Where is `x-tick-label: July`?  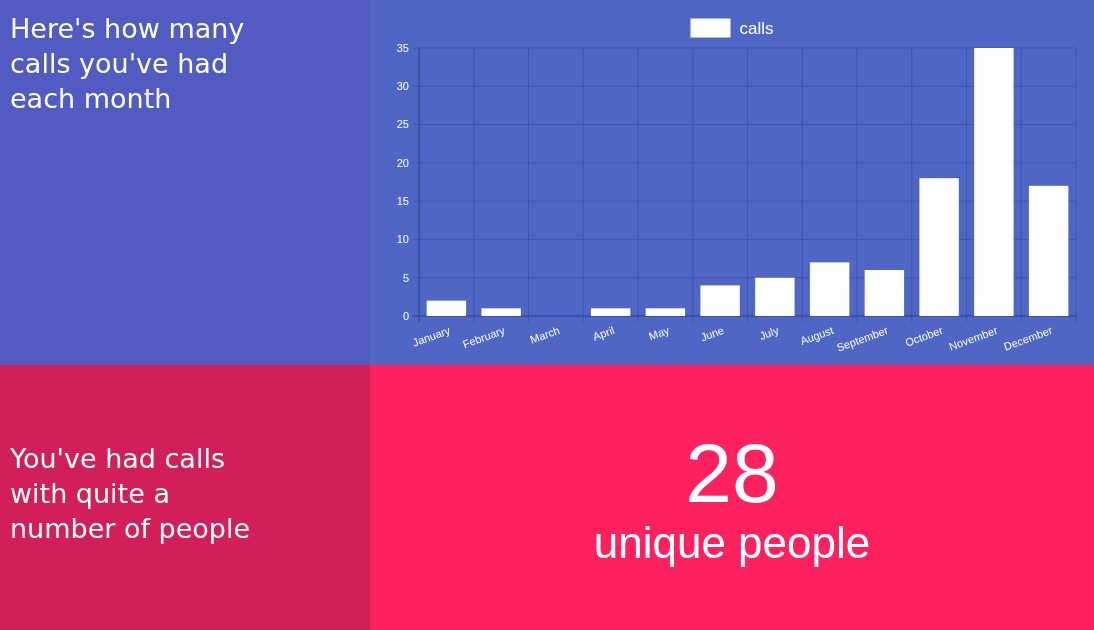 x-tick-label: July is located at coordinates (769, 332).